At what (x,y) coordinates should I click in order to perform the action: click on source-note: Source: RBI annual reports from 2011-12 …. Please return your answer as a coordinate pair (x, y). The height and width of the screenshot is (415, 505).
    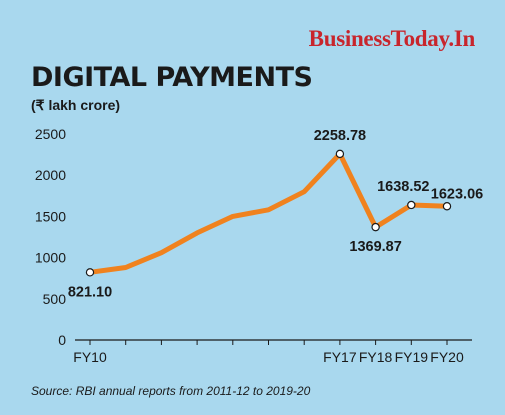
    Looking at the image, I should click on (171, 391).